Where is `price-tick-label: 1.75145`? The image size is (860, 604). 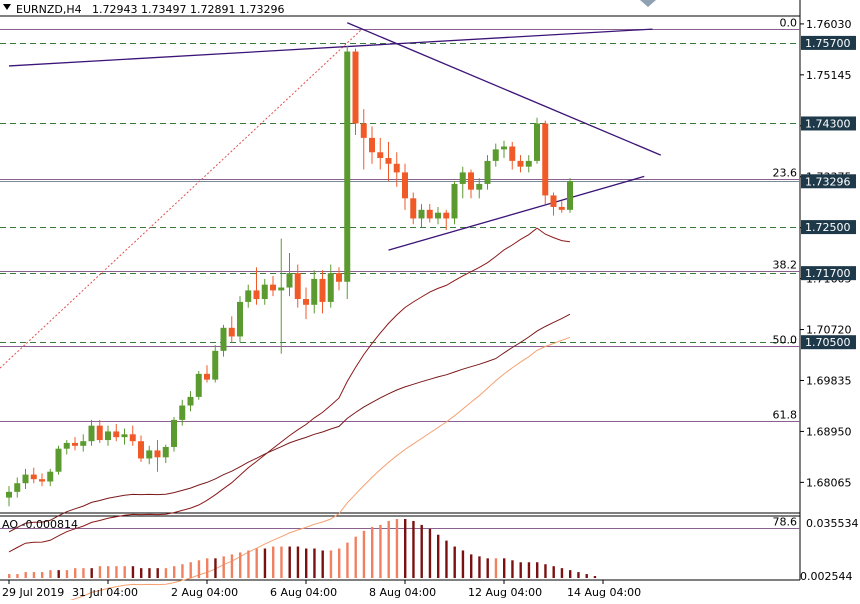 price-tick-label: 1.75145 is located at coordinates (829, 75).